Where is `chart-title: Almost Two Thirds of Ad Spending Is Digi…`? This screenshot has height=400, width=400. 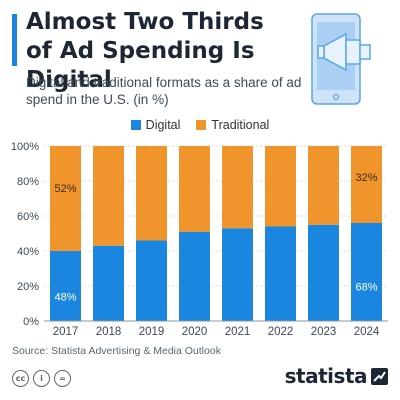
chart-title: Almost Two Thirds of Ad Spending Is Digi… is located at coordinates (145, 51).